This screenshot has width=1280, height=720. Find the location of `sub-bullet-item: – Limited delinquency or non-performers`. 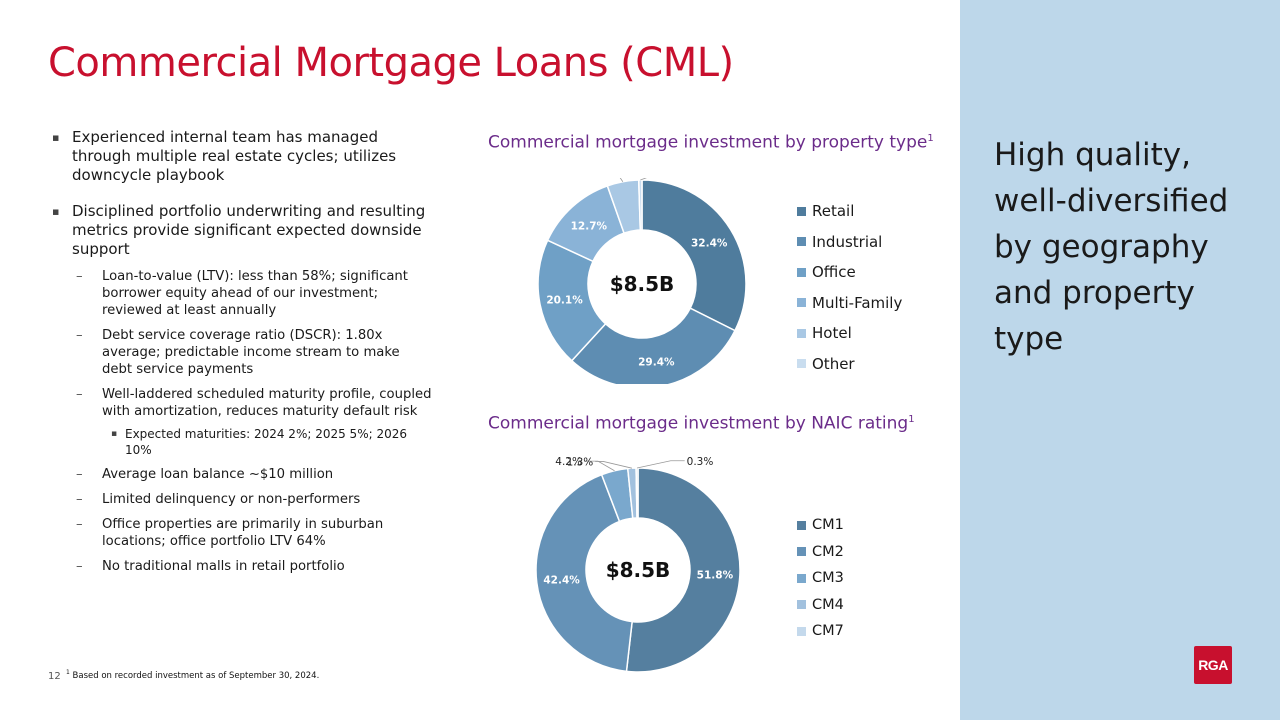

sub-bullet-item: – Limited delinquency or non-performers is located at coordinates (242, 499).